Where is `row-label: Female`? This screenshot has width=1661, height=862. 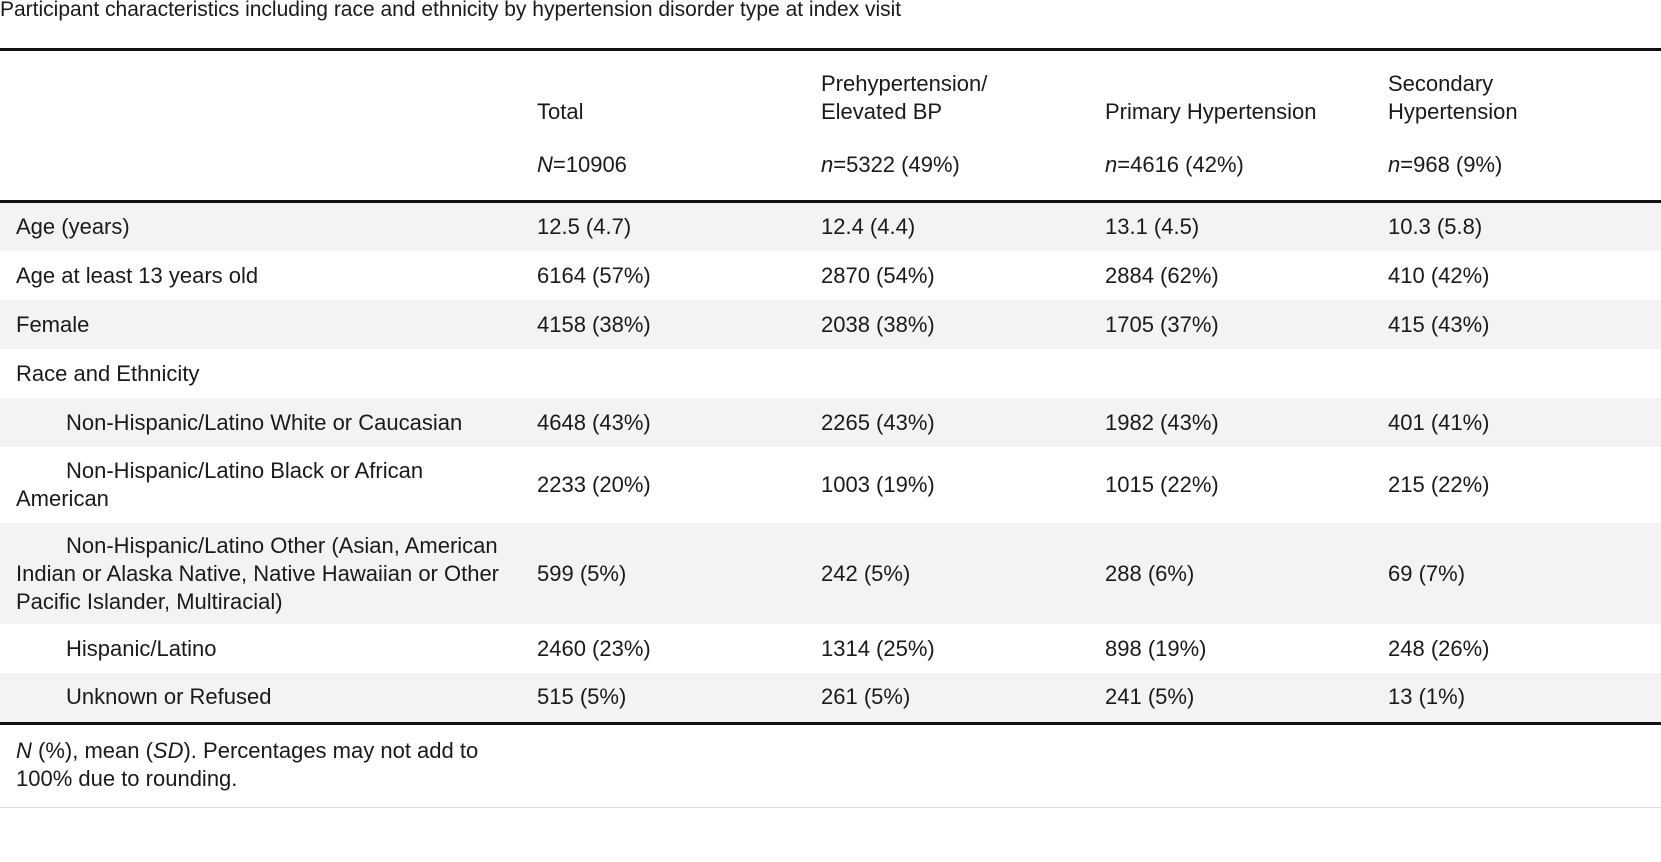 row-label: Female is located at coordinates (268, 324).